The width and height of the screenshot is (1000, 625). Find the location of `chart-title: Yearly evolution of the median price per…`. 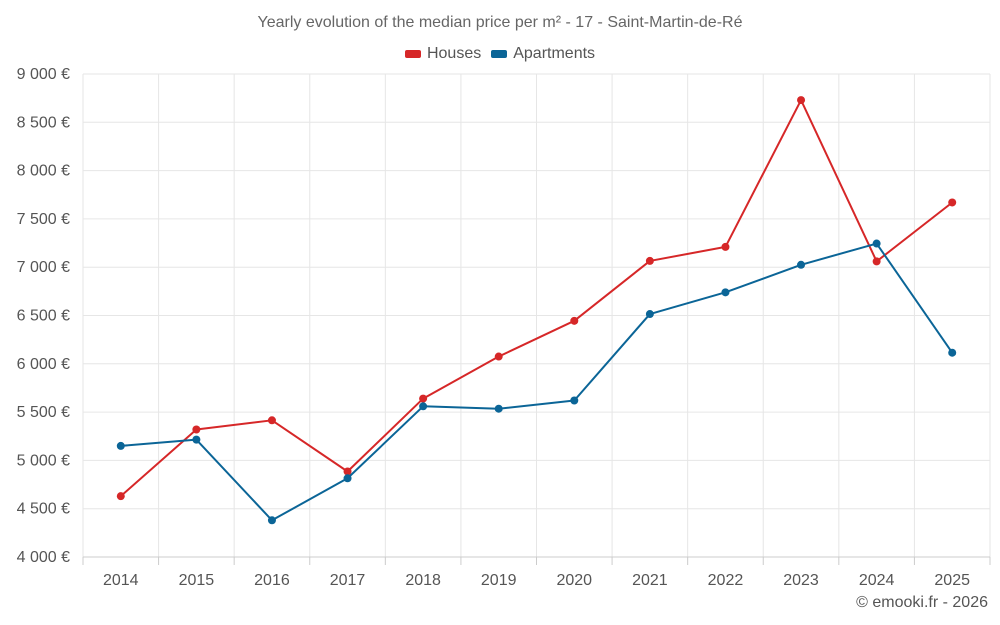

chart-title: Yearly evolution of the median price per… is located at coordinates (500, 22).